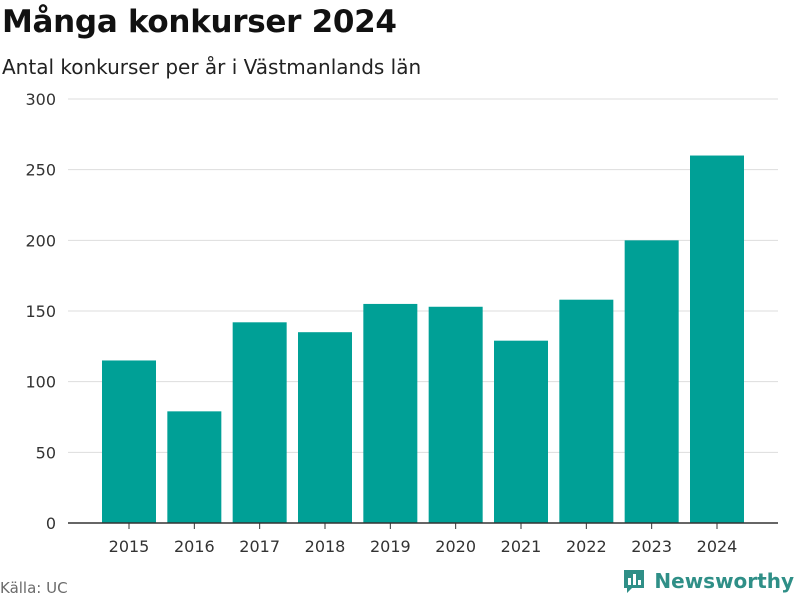  Describe the element at coordinates (40, 240) in the screenshot. I see `y-tick-label: 200` at that location.